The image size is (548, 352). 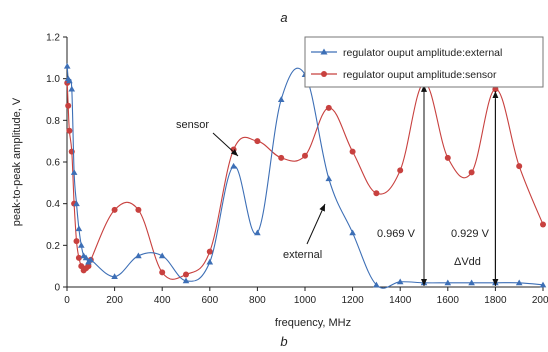 I want to click on legend-marker-triangle, so click(x=324, y=51).